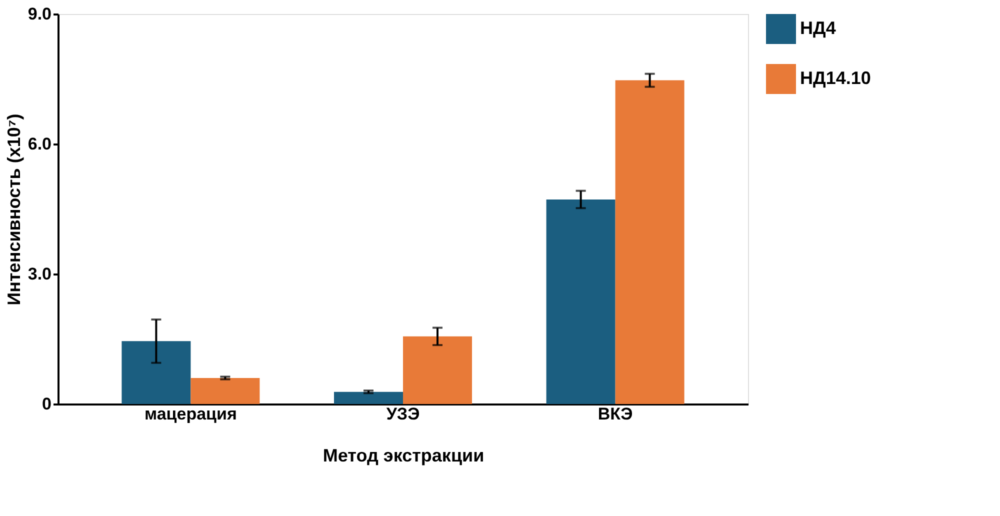  Describe the element at coordinates (40, 274) in the screenshot. I see `y-tick-label: 3.0` at that location.